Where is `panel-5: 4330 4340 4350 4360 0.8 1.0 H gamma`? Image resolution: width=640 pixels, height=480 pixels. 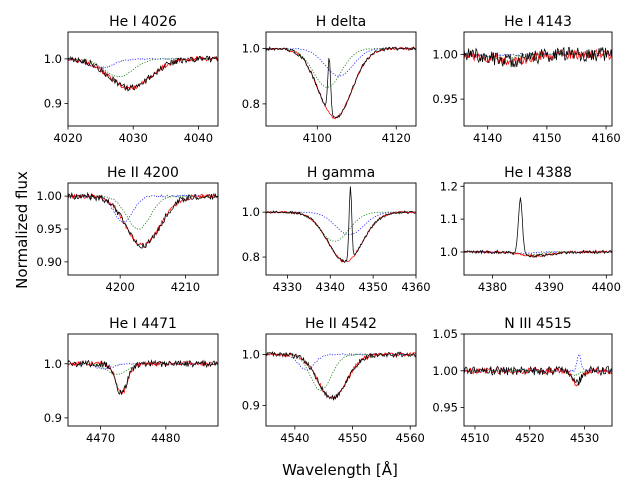 panel-5: 4330 4340 4350 4360 0.8 1.0 H gamma is located at coordinates (336, 229).